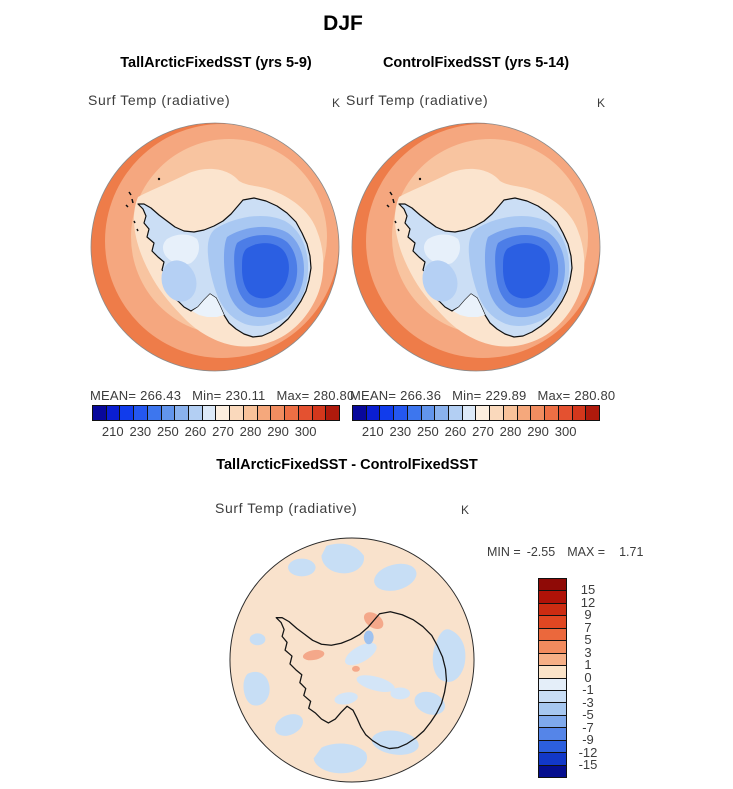 The width and height of the screenshot is (733, 789). Describe the element at coordinates (588, 614) in the screenshot. I see `colorbar-tick-label: 9` at that location.